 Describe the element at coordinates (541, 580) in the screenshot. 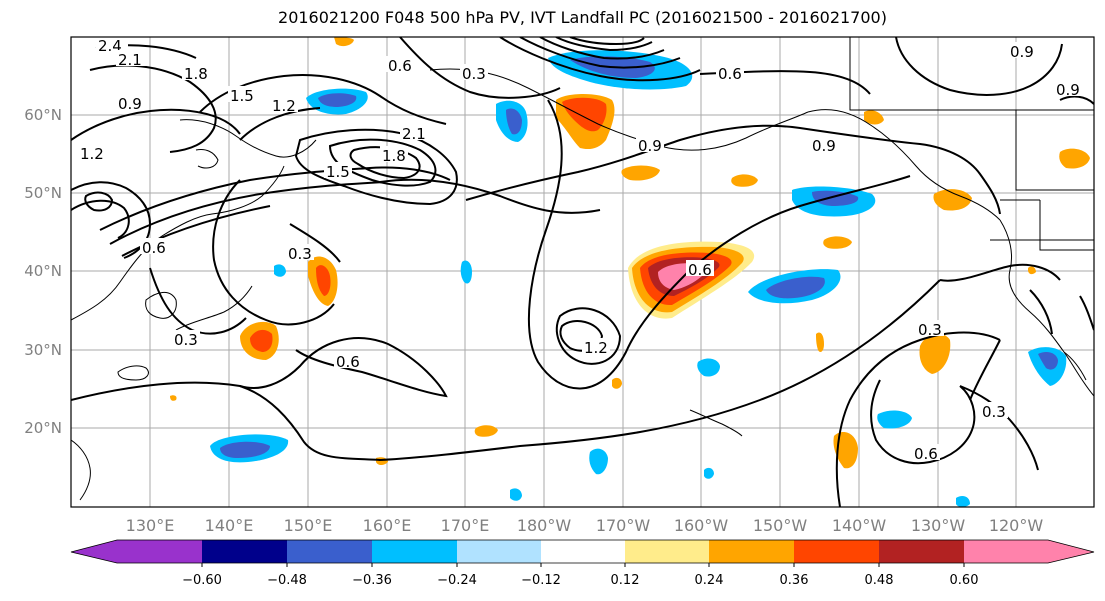

I see `colorbar-tick-label: −0.12` at that location.